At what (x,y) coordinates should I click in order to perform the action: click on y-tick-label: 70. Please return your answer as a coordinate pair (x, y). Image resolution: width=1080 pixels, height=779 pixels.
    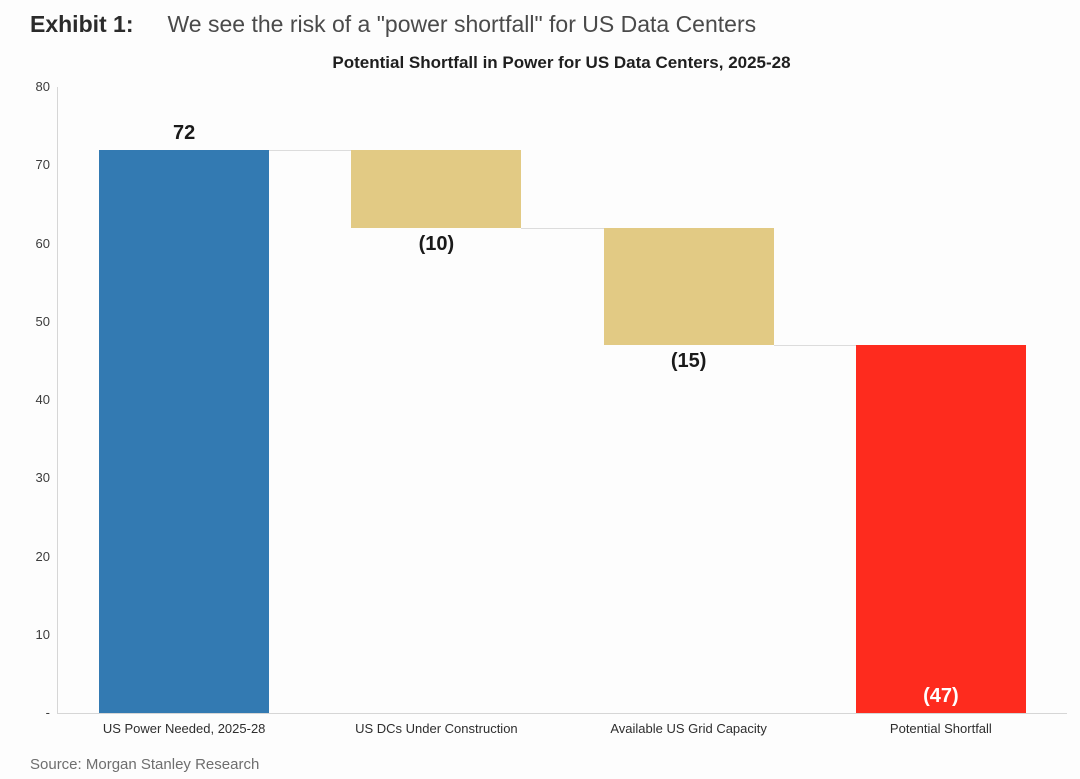
    Looking at the image, I should click on (42, 165).